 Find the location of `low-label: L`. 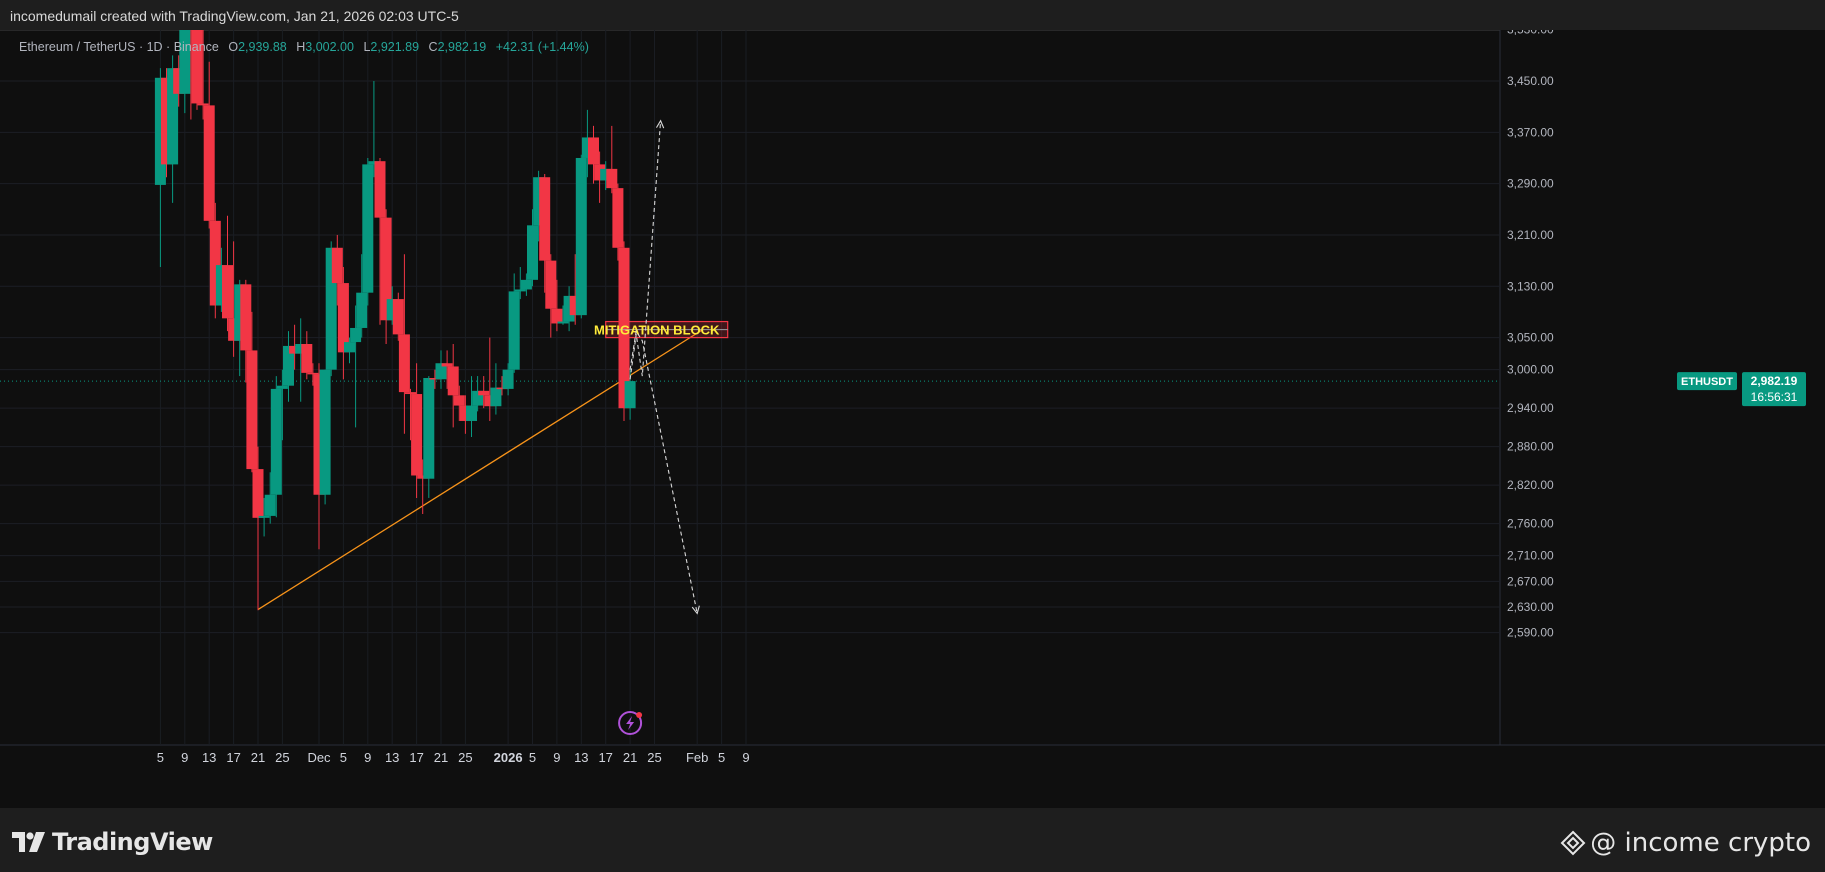

low-label: L is located at coordinates (367, 47).